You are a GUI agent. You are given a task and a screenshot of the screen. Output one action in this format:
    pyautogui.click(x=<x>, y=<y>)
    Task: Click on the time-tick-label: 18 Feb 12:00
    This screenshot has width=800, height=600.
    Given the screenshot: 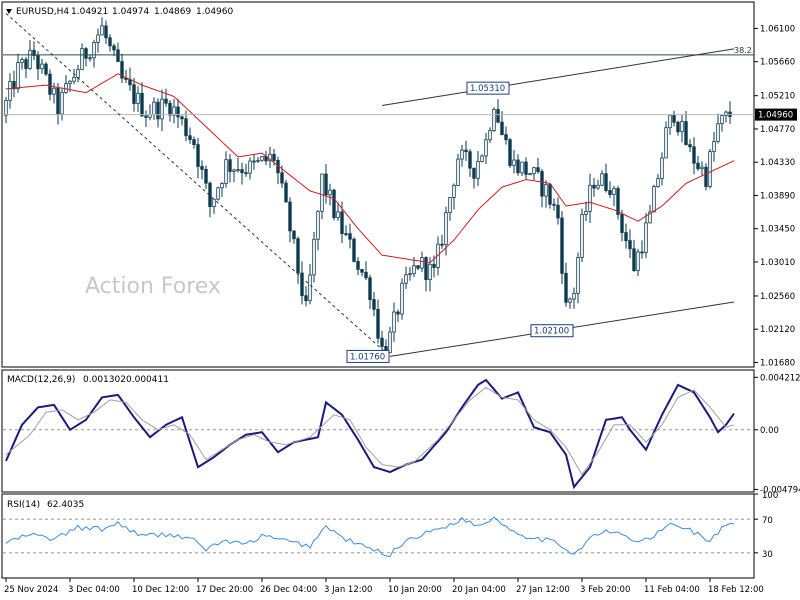 What is the action you would take?
    pyautogui.click(x=736, y=590)
    